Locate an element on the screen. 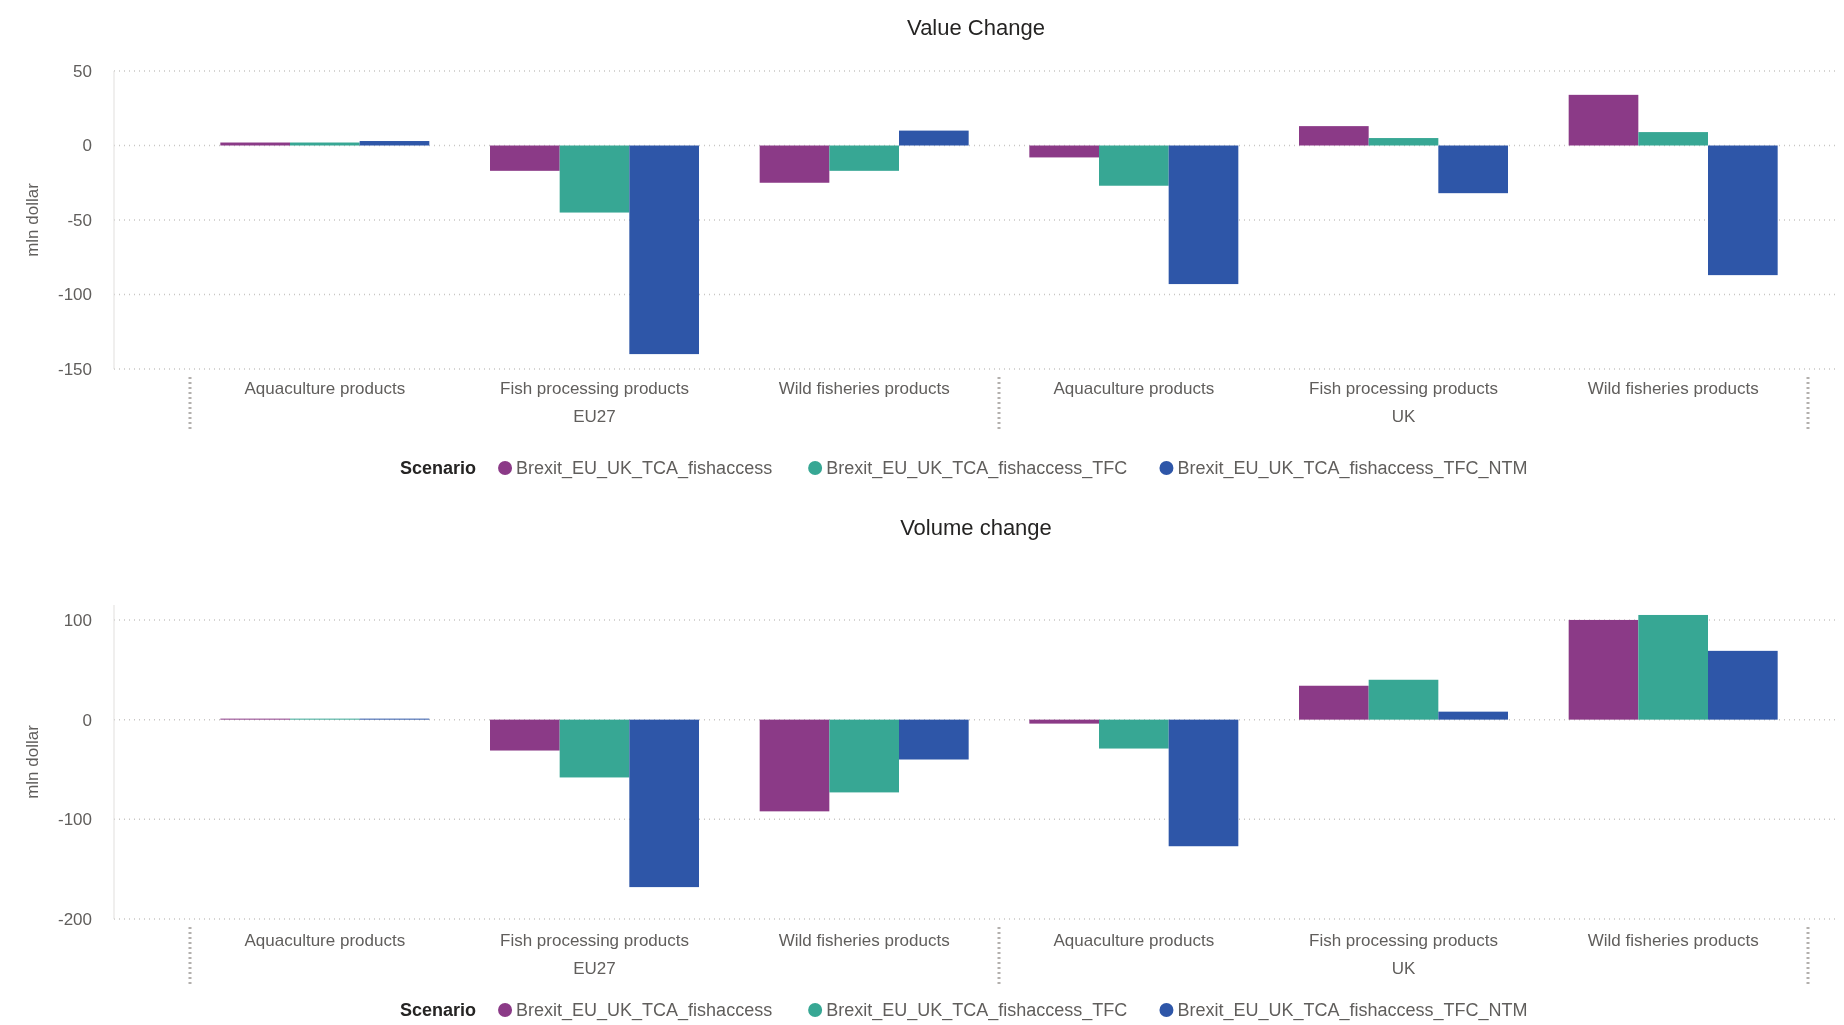  y-tick-label: -150 is located at coordinates (74, 369).